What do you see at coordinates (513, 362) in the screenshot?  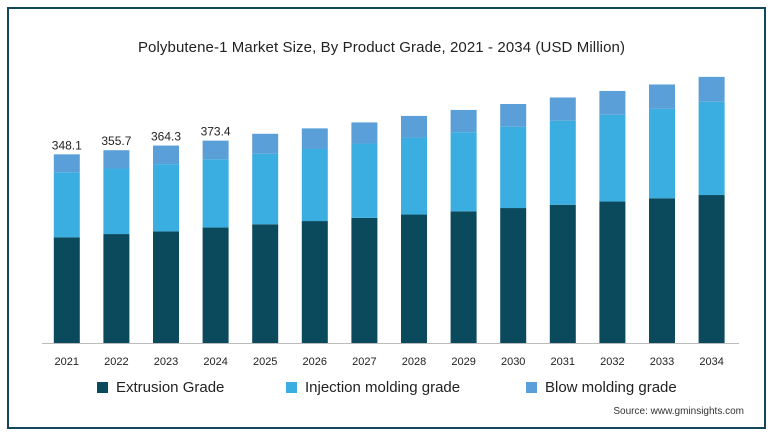 I see `x-tick-label-2030: 2030` at bounding box center [513, 362].